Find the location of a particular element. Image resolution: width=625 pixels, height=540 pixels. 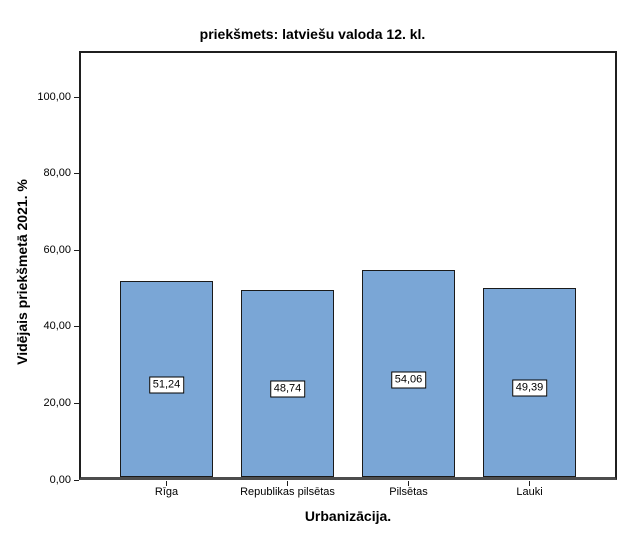

y-tick-label: 0,00 is located at coordinates (60, 479).